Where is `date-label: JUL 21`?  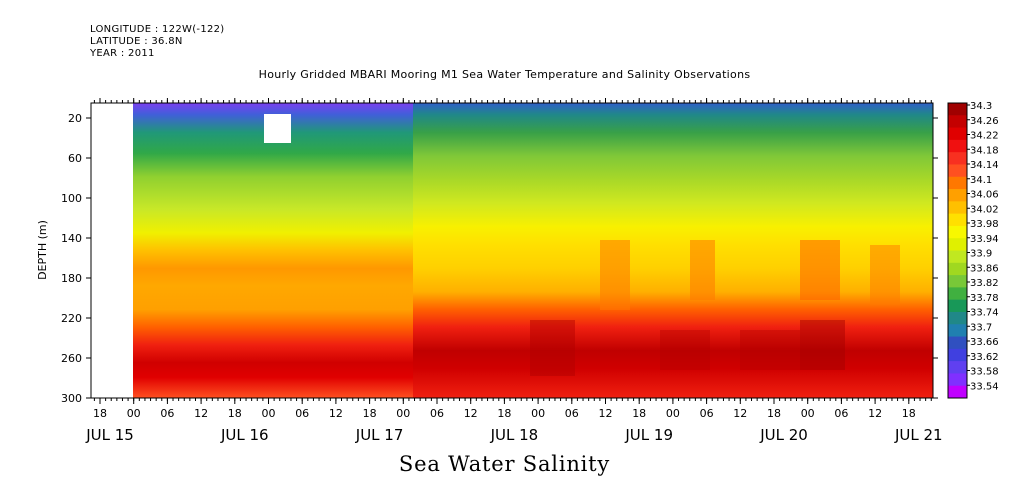
date-label: JUL 21 is located at coordinates (918, 435).